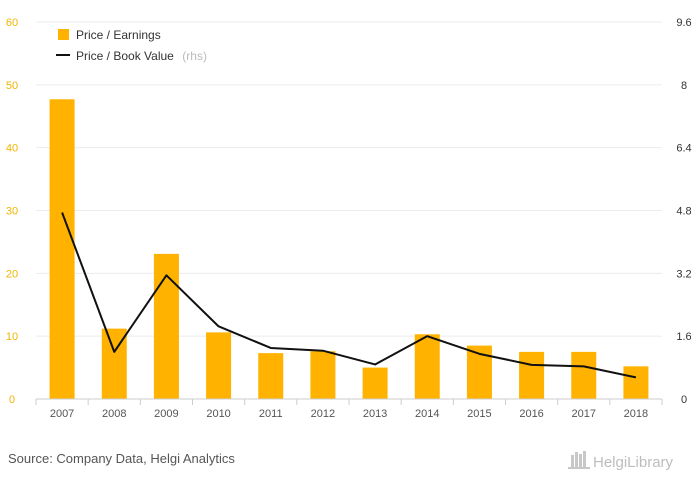 The image size is (700, 483). What do you see at coordinates (684, 86) in the screenshot?
I see `y-right-tick-label: 8` at bounding box center [684, 86].